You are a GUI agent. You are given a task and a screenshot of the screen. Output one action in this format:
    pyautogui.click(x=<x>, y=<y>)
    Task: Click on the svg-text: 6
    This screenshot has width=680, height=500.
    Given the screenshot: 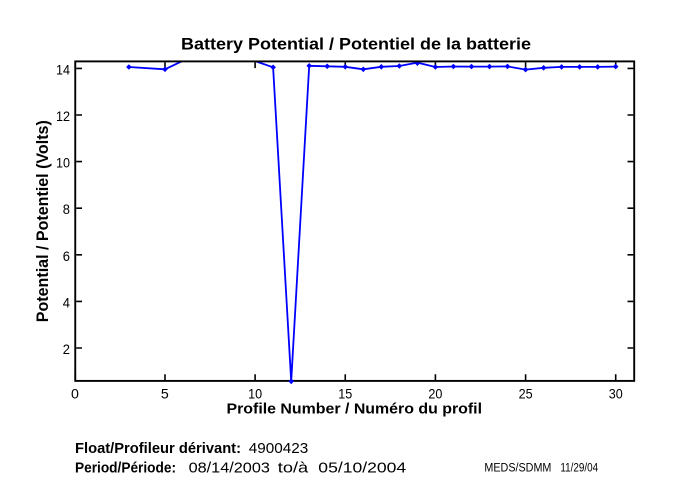 What is the action you would take?
    pyautogui.click(x=66, y=257)
    